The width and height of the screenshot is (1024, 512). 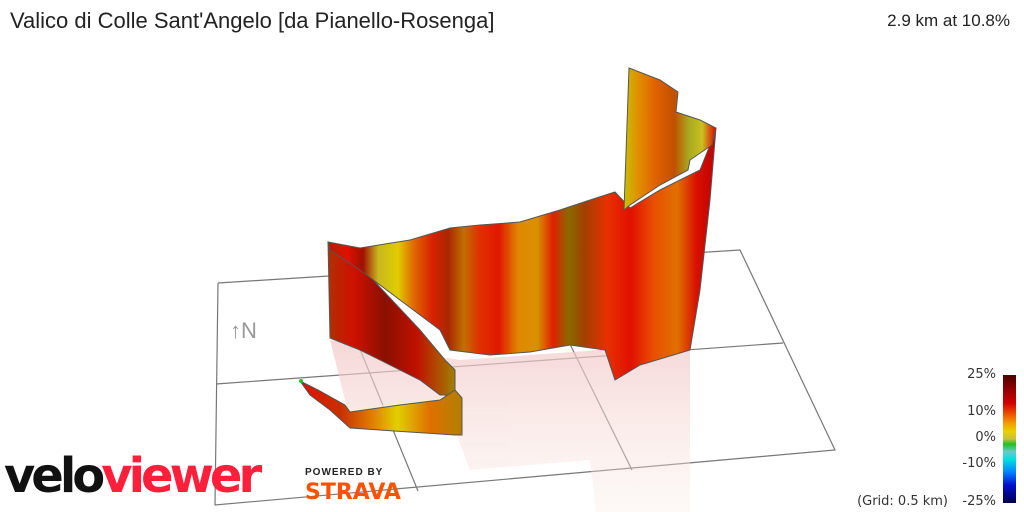 I want to click on veloviewer-logo: veloviewer, so click(x=133, y=476).